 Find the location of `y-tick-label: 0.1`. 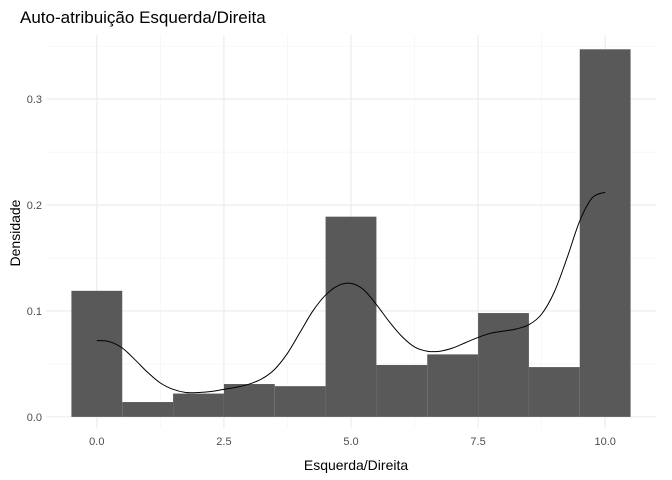

y-tick-label: 0.1 is located at coordinates (34, 312).